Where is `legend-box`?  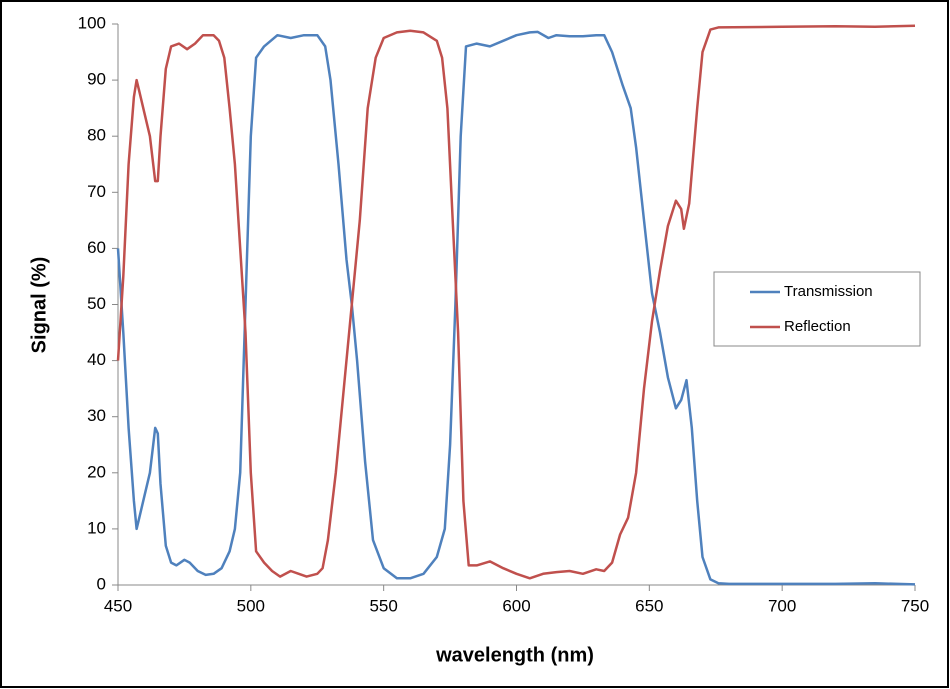
legend-box is located at coordinates (817, 309).